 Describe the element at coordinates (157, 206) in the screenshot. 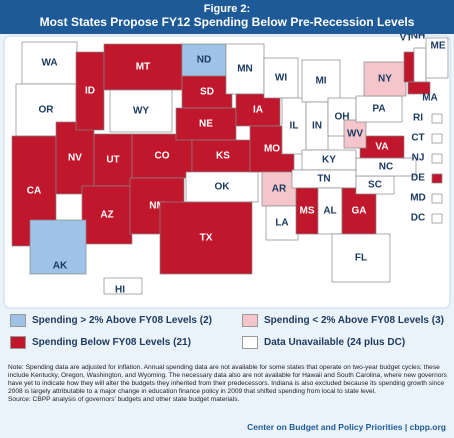

I see `state-label: NM` at that location.